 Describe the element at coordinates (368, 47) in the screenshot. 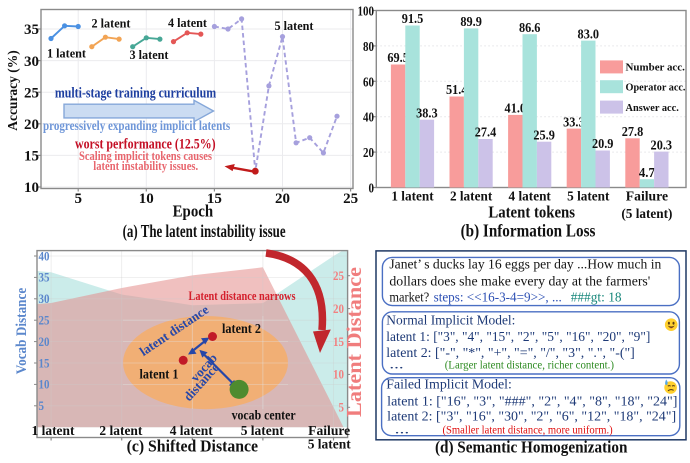

I see `svg-text: 80` at that location.